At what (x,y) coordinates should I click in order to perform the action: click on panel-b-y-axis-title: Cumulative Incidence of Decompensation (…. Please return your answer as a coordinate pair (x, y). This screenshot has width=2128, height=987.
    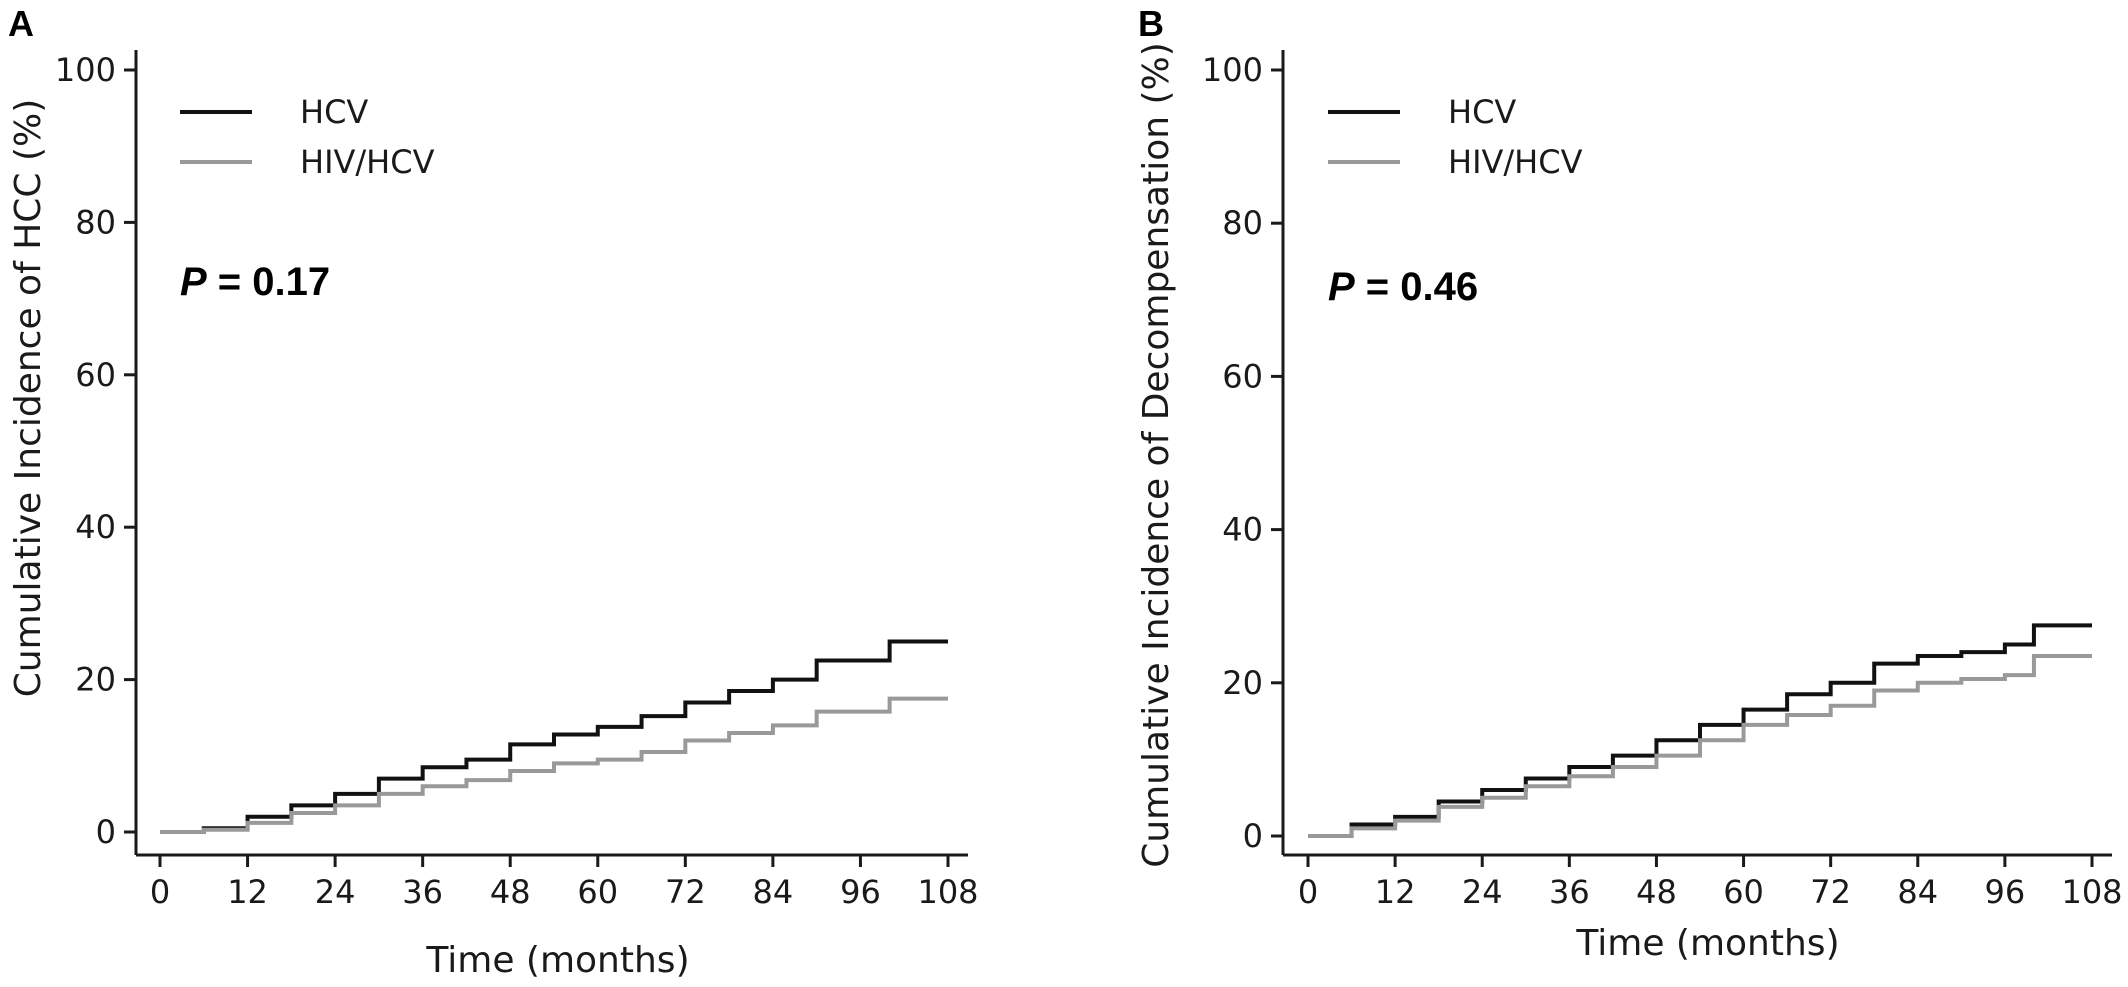
    Looking at the image, I should click on (1156, 455).